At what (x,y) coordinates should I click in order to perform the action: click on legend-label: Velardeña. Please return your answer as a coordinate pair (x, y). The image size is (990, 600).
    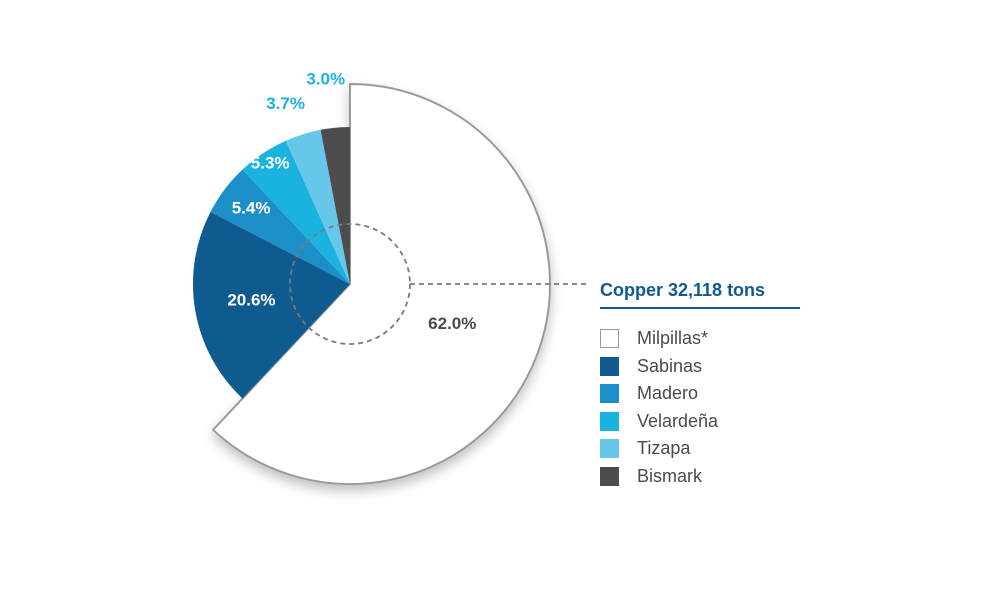
    Looking at the image, I should click on (678, 420).